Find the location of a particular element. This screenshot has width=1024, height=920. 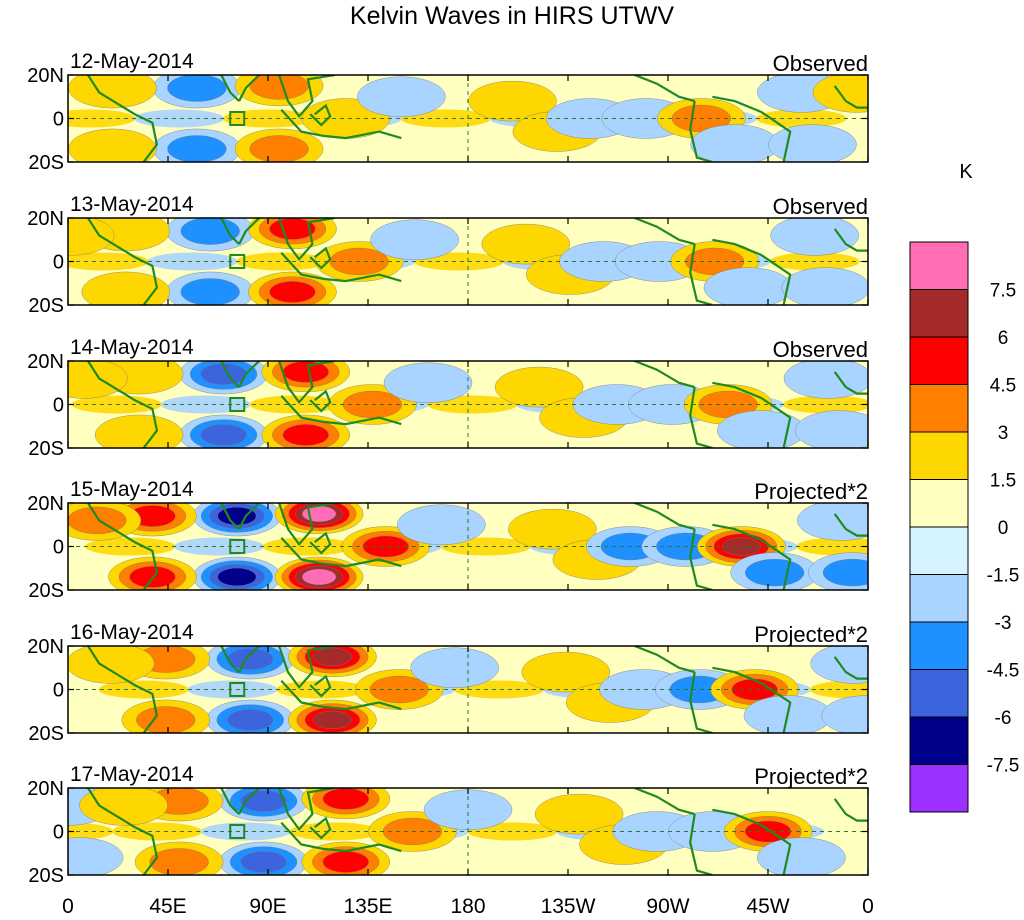

colorbar: K 7.5 6 4.5 3 1.5 0 -1.5 -3 -4.5 -6 -7.5 is located at coordinates (964, 487).